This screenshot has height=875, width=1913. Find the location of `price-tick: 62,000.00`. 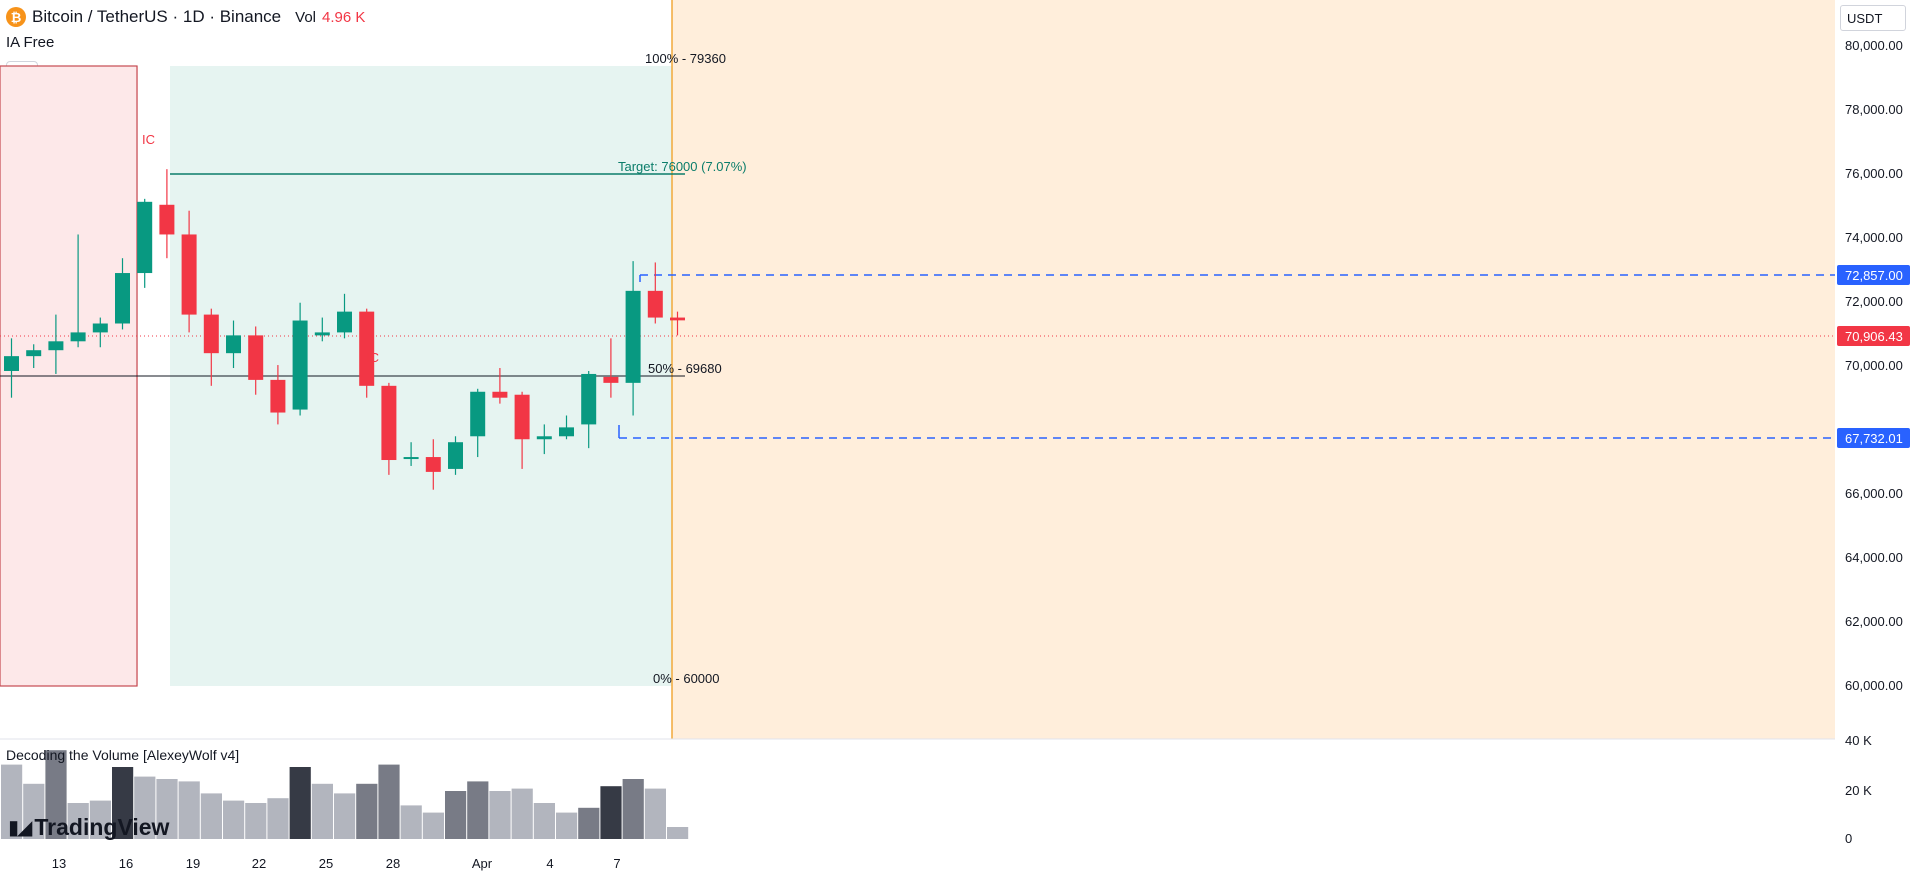

price-tick: 62,000.00 is located at coordinates (1874, 621).